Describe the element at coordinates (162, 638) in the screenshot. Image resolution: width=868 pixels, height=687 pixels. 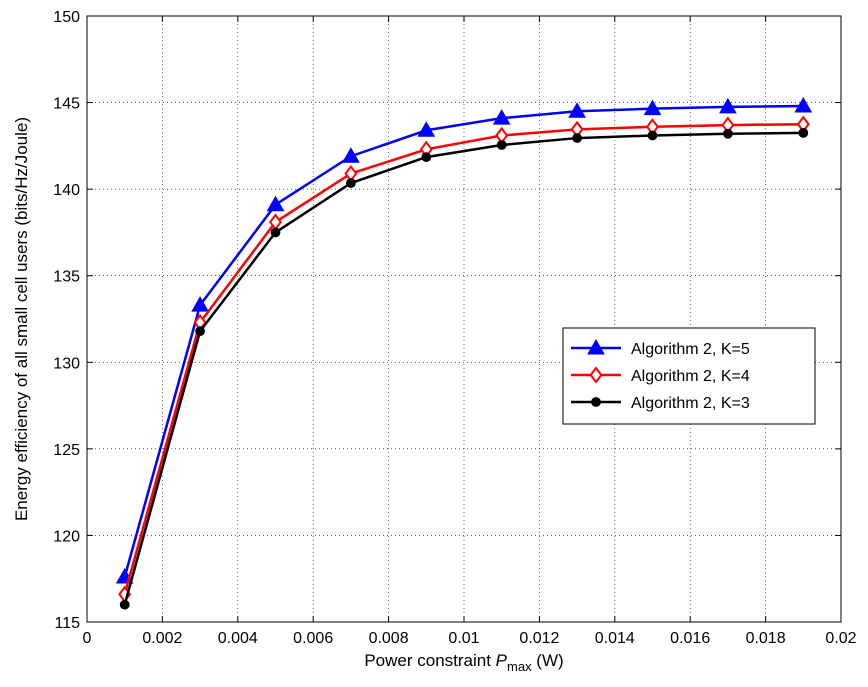
I see `x-tick-label: 0.002` at that location.